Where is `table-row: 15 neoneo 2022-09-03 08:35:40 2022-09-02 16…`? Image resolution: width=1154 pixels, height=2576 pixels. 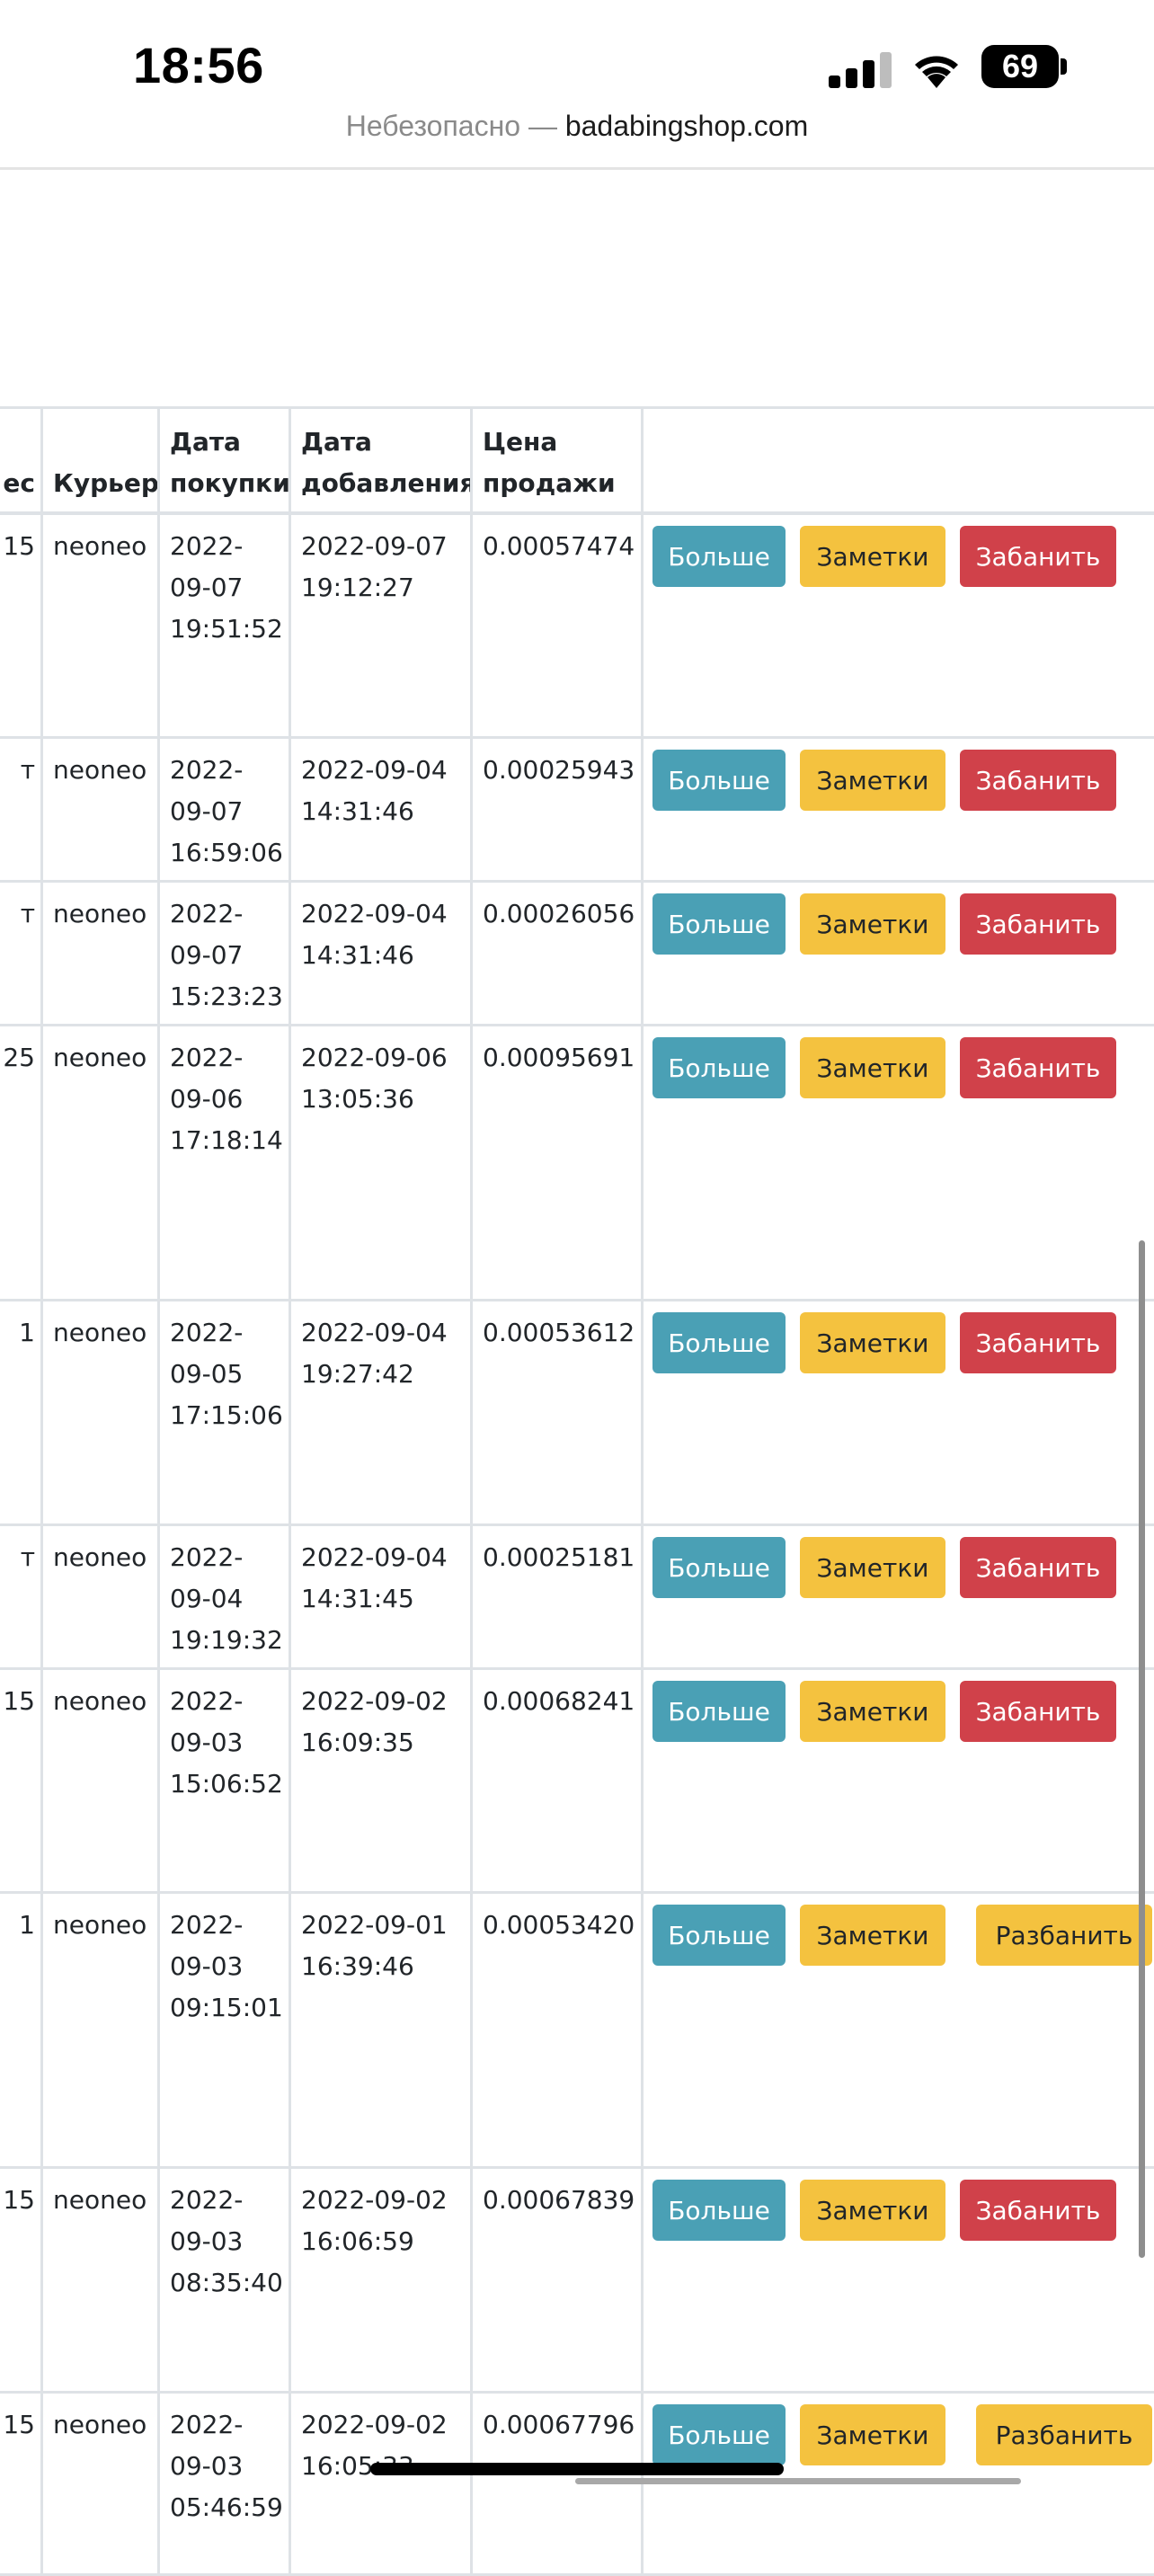
table-row: 15 neoneo 2022-09-03 08:35:40 2022-09-02 16… is located at coordinates (577, 2281).